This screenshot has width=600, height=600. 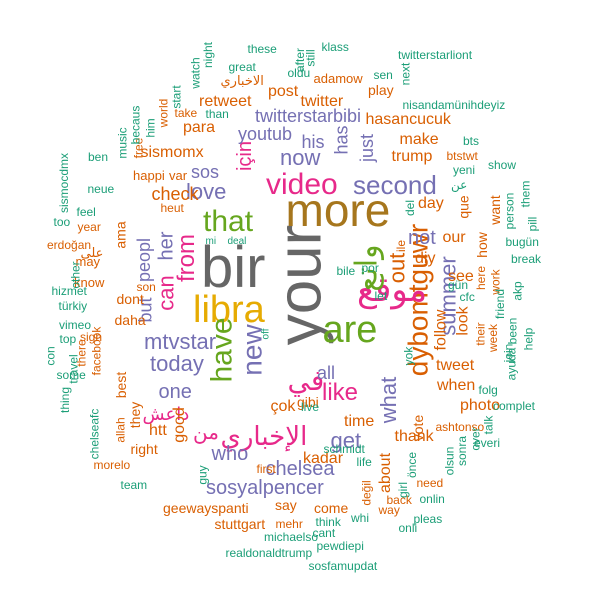 I want to click on word-123: great, so click(x=242, y=67).